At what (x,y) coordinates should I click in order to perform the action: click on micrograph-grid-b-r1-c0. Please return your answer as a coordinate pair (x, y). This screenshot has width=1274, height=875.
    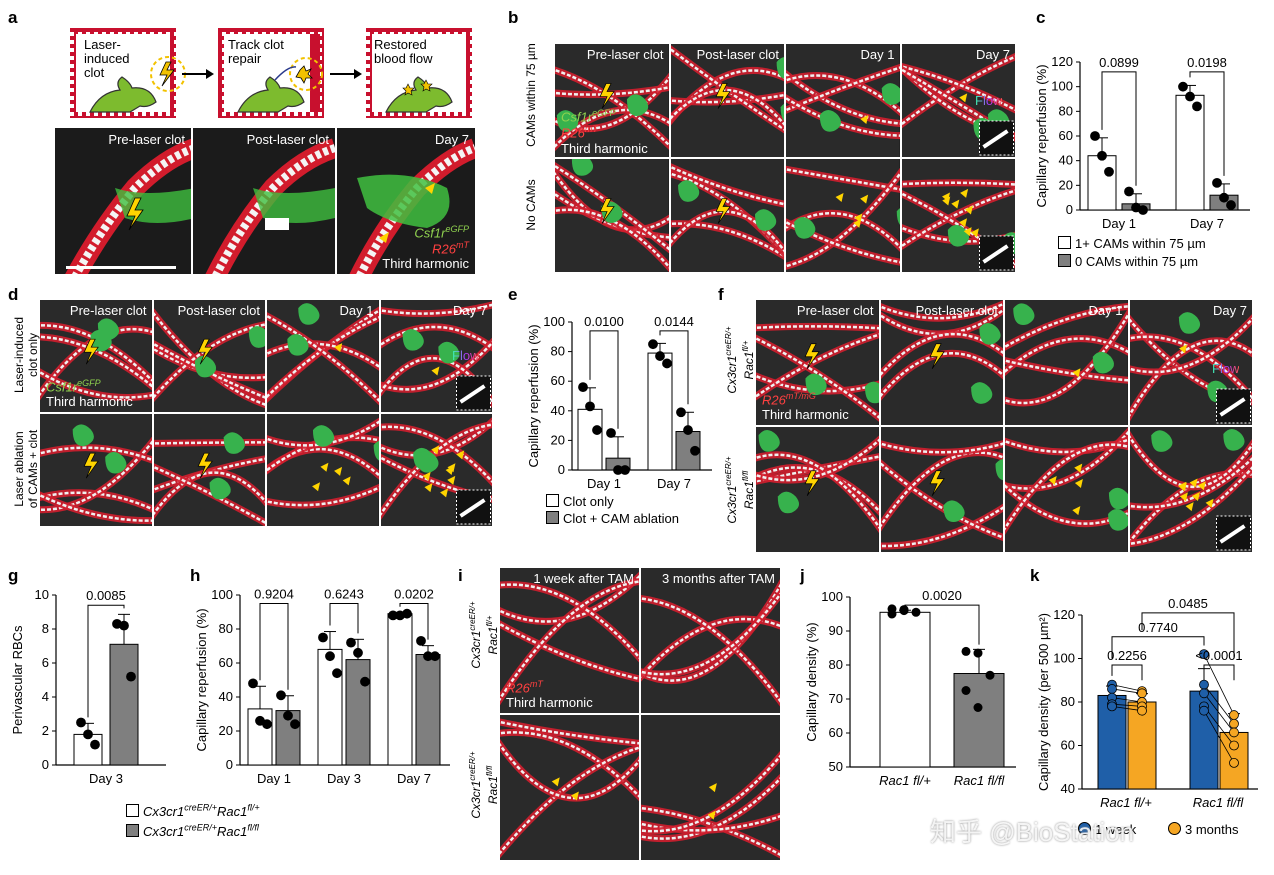
    Looking at the image, I should click on (612, 215).